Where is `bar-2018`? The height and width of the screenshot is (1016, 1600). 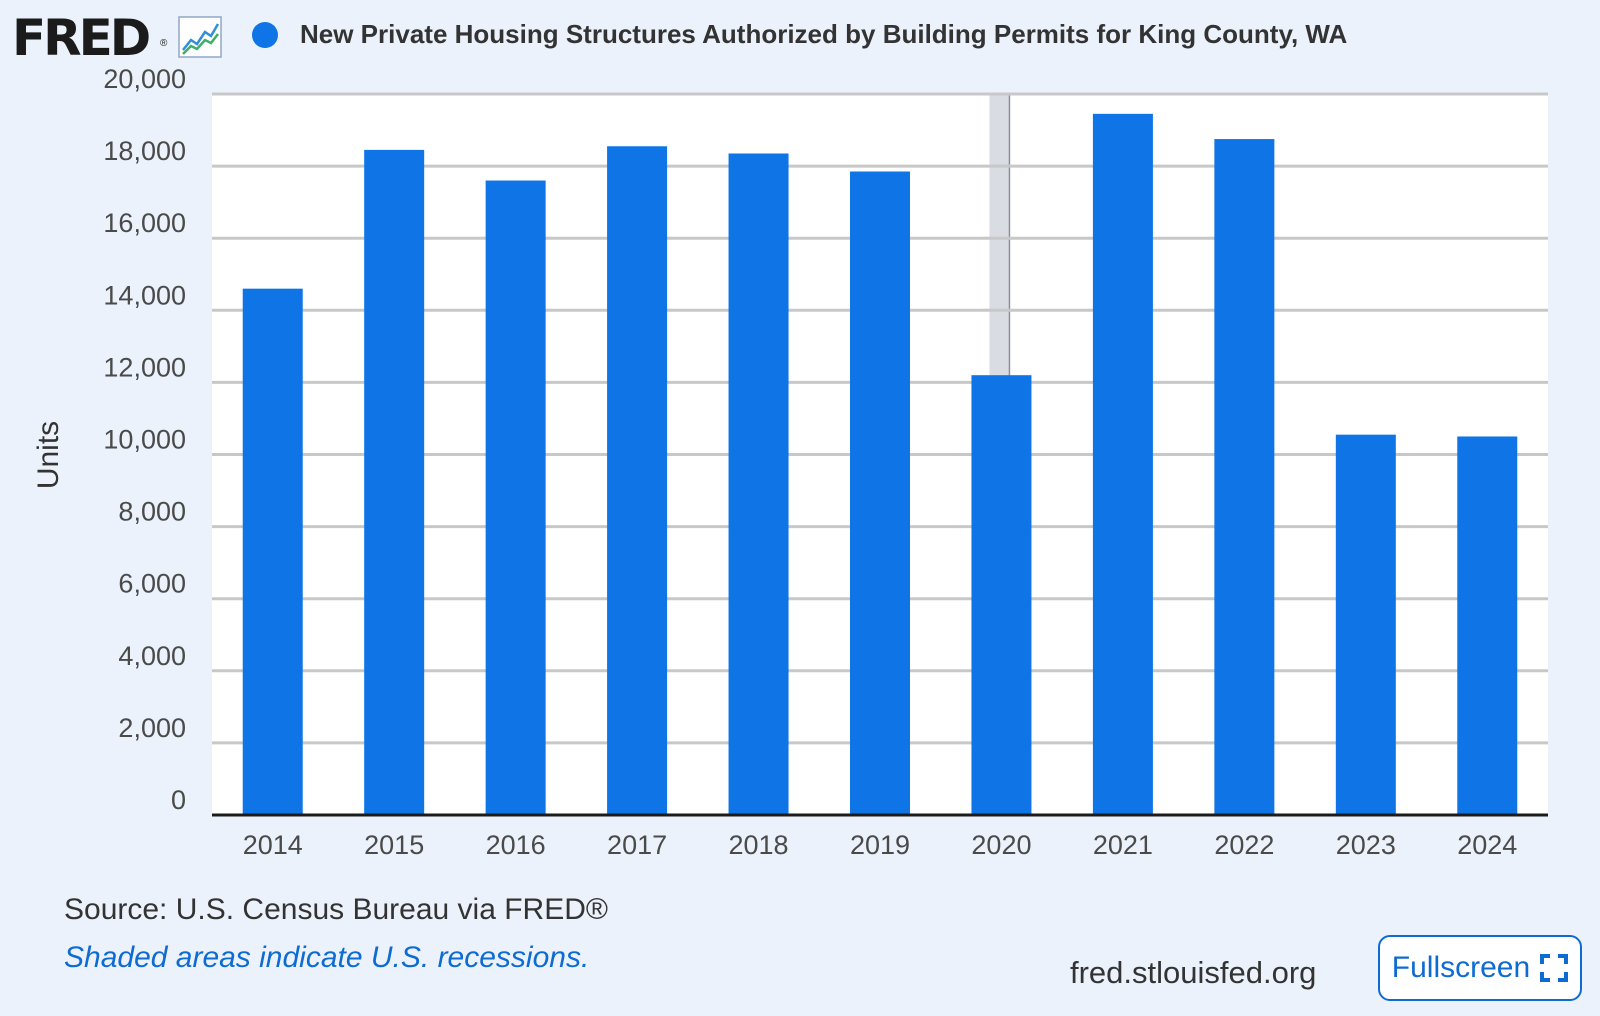 bar-2018 is located at coordinates (758, 484).